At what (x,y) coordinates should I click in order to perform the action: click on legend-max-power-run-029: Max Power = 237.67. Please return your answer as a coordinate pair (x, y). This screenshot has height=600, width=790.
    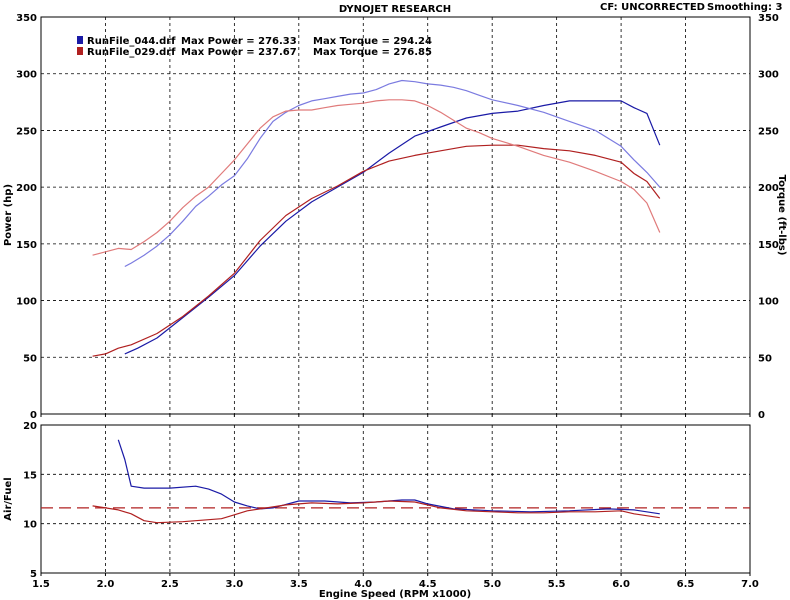
    Looking at the image, I should click on (239, 52).